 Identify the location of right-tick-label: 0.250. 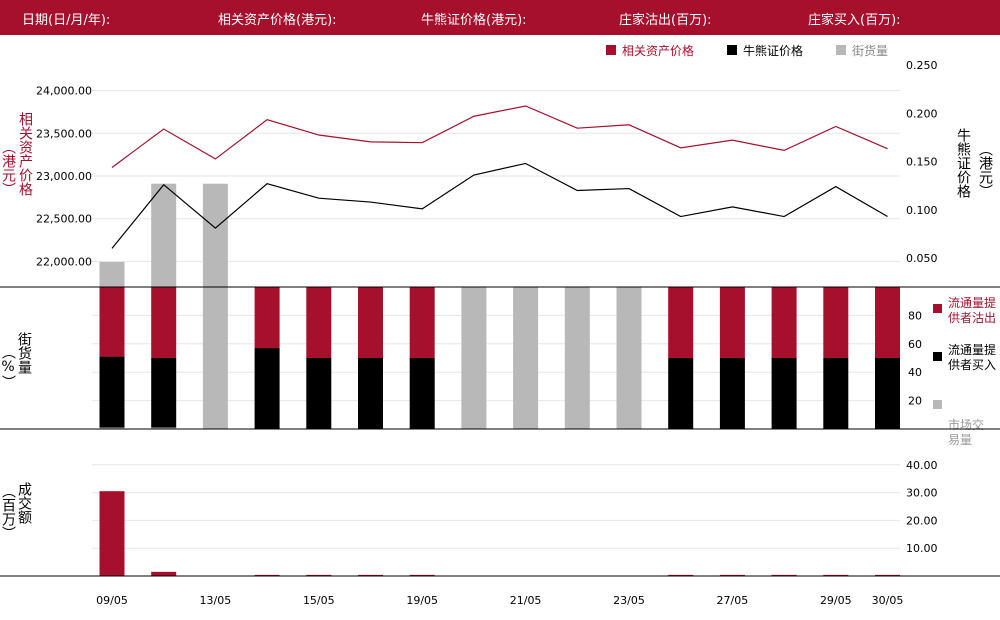
(922, 65).